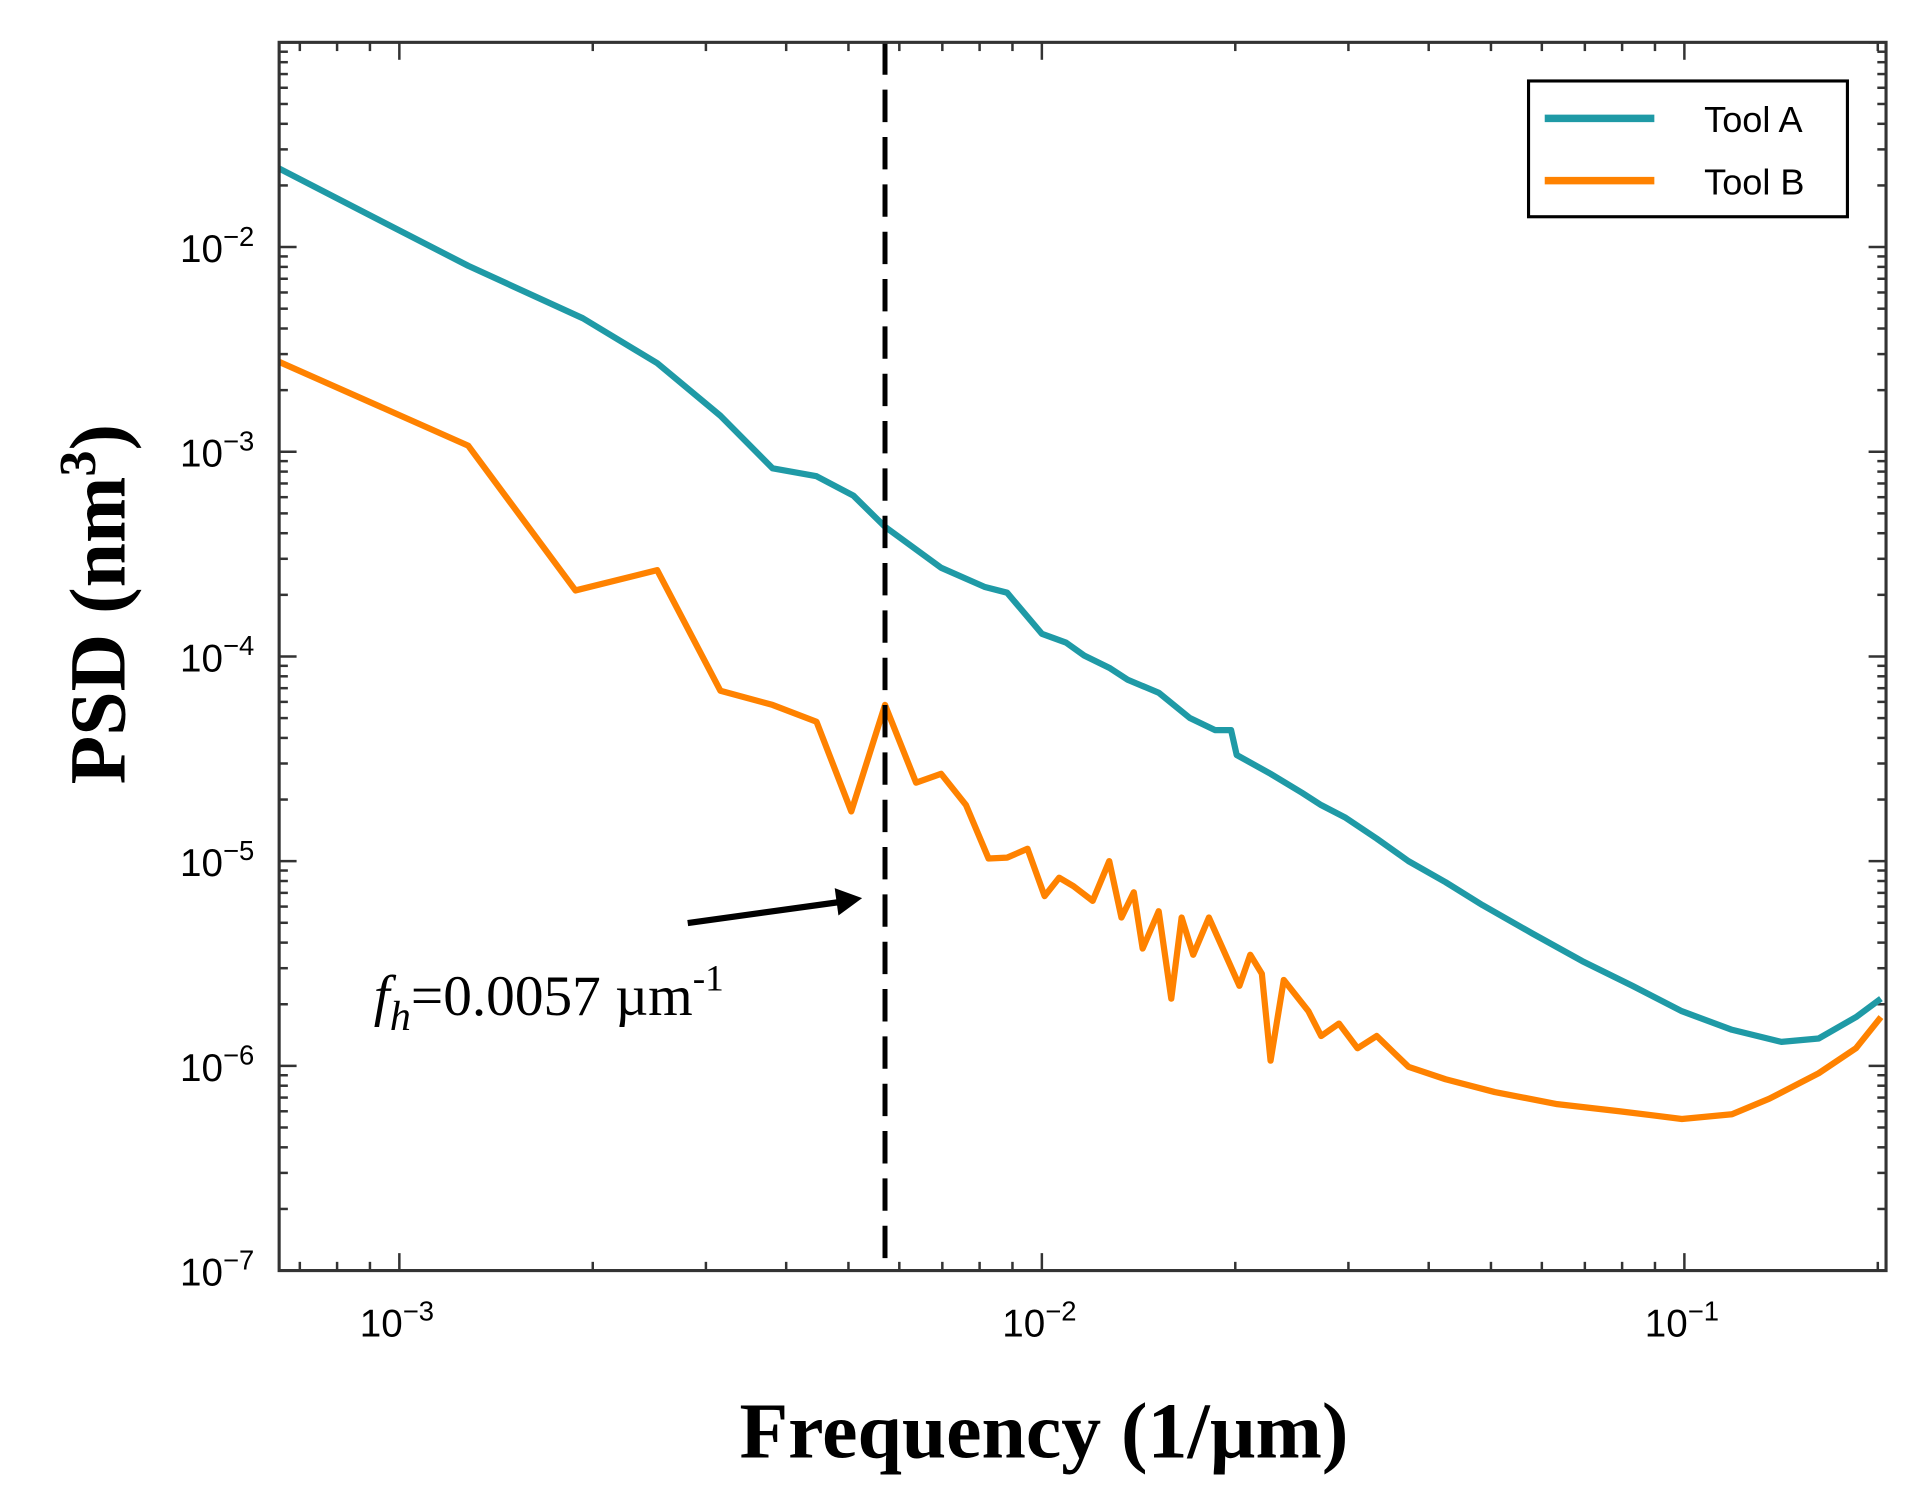 The width and height of the screenshot is (1931, 1506). What do you see at coordinates (217, 1065) in the screenshot?
I see `y-tick-label: 10⁻⁶` at bounding box center [217, 1065].